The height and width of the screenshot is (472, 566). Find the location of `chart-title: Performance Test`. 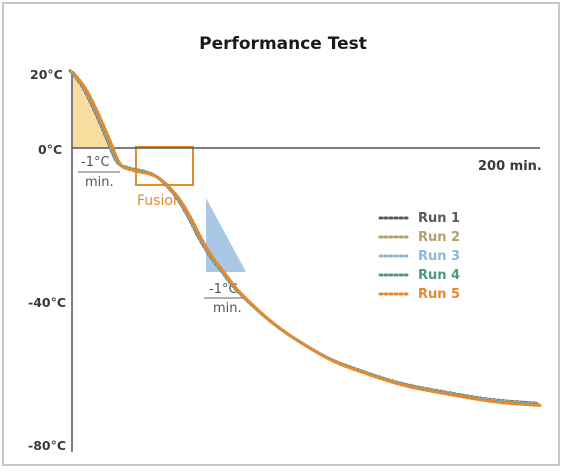

chart-title: Performance Test is located at coordinates (283, 44).